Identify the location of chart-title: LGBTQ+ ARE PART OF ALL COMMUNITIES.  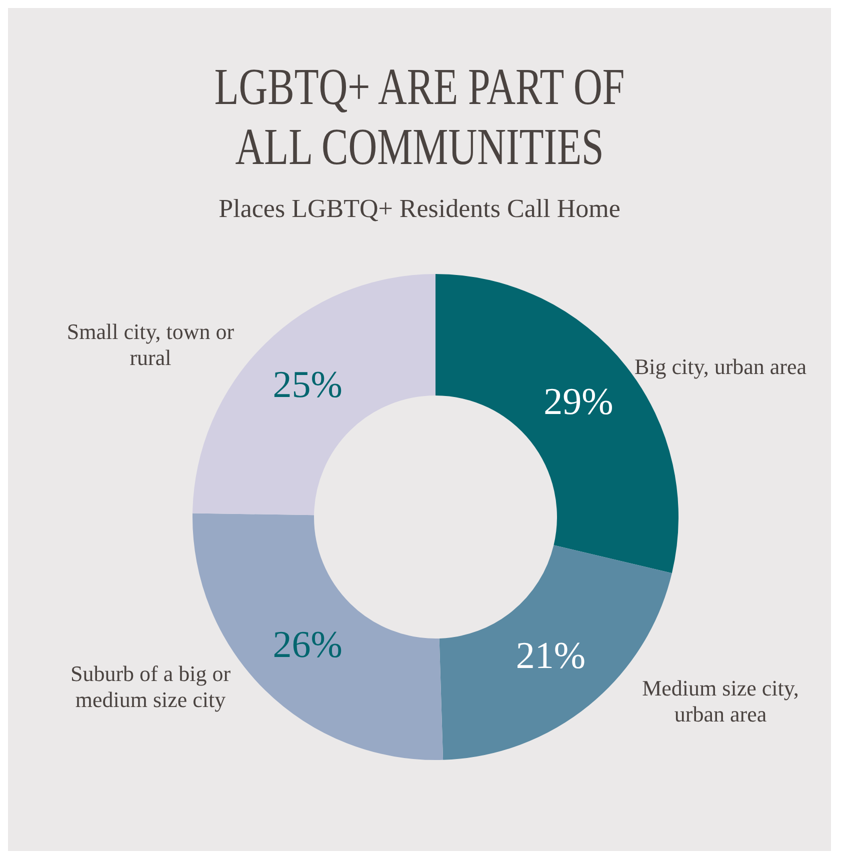
(419, 116).